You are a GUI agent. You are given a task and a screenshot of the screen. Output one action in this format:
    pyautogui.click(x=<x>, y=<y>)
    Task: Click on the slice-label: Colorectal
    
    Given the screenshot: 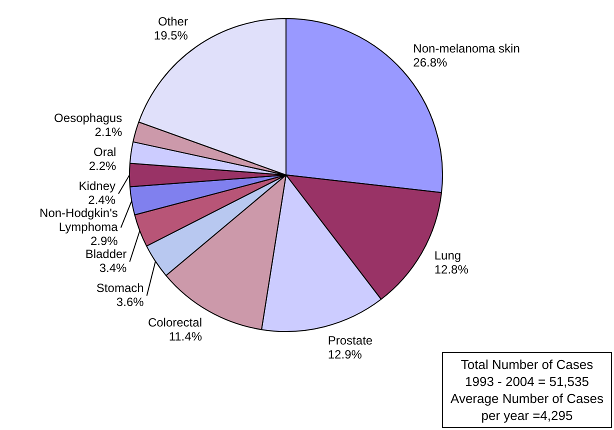 What is the action you would take?
    pyautogui.click(x=175, y=323)
    